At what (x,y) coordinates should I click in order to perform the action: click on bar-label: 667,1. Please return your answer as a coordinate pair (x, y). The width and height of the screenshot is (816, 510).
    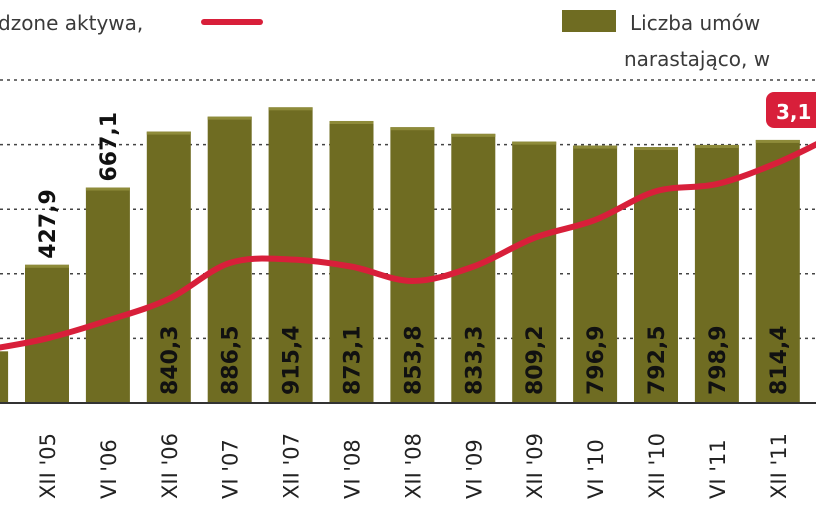
    Looking at the image, I should click on (109, 147).